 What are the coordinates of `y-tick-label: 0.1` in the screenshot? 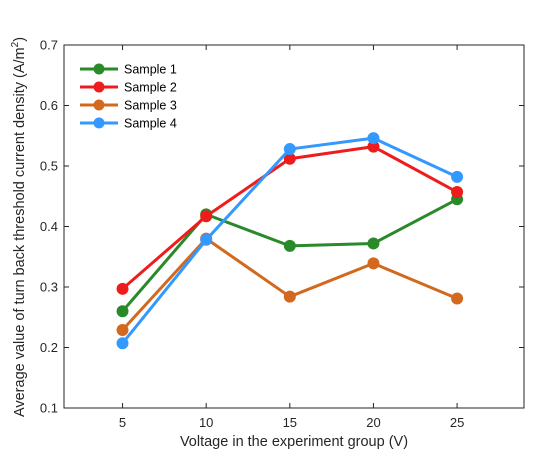 It's located at (49, 408).